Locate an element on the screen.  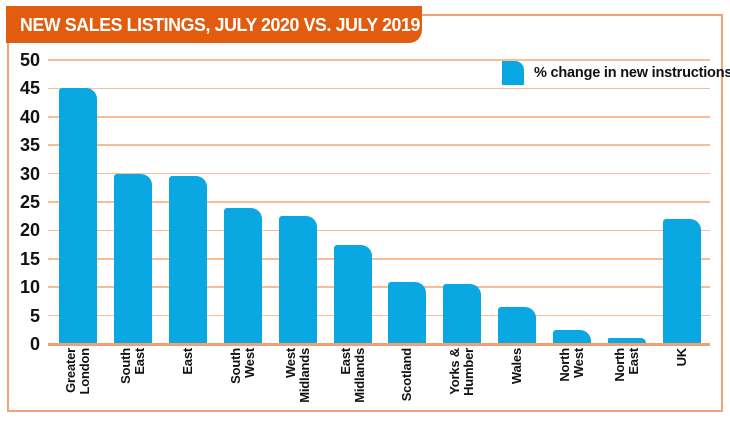
bar-yorks-humber is located at coordinates (462, 313).